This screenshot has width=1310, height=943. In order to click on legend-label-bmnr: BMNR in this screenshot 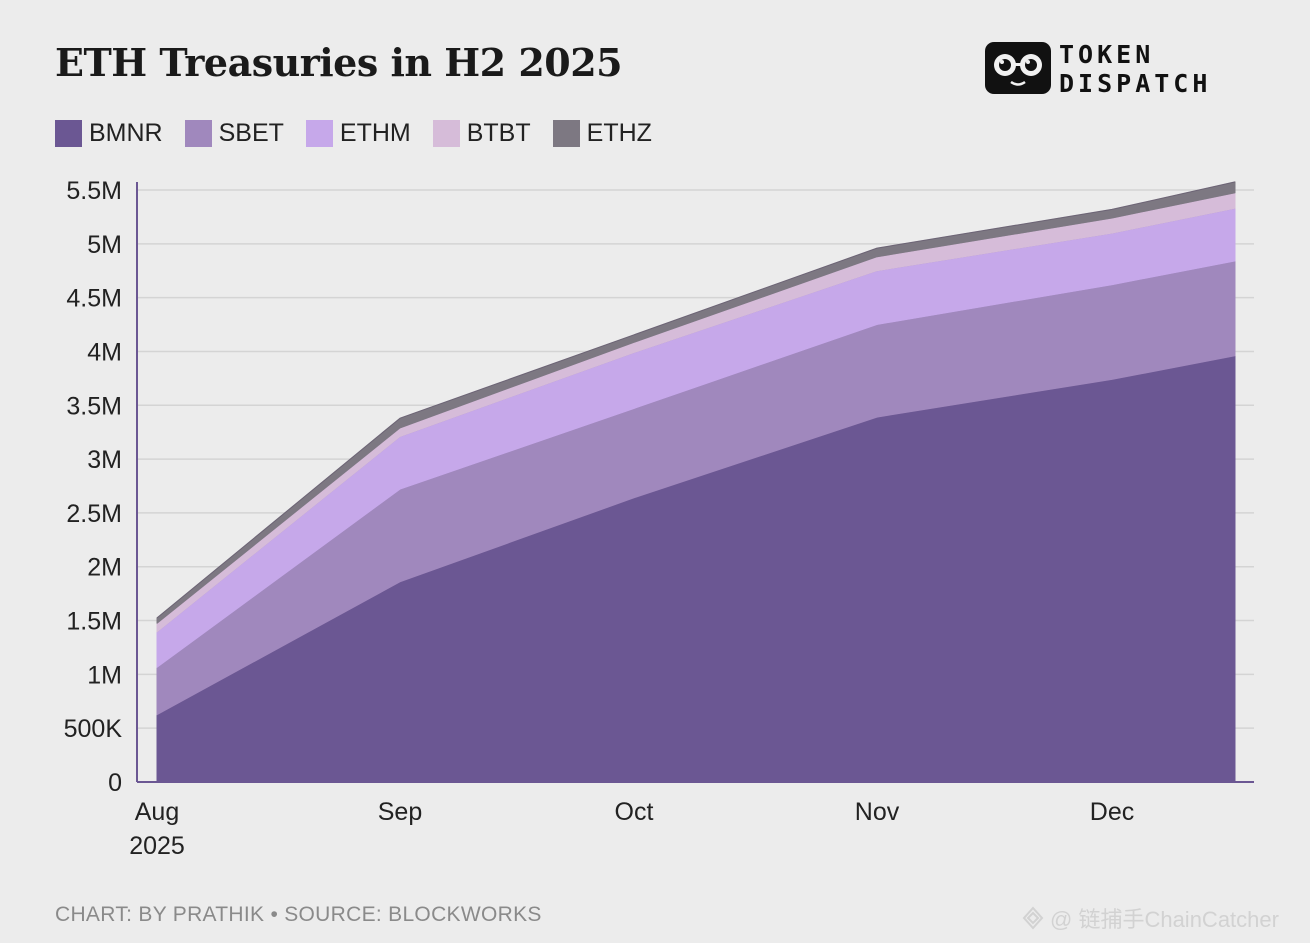, I will do `click(126, 132)`.